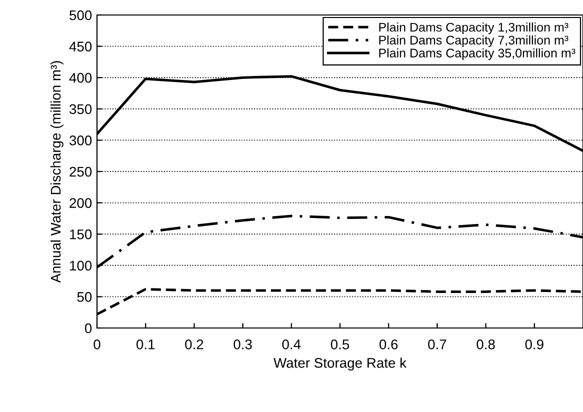 This screenshot has height=412, width=583. Describe the element at coordinates (340, 364) in the screenshot. I see `x-axis-title: Water Storage Rate k` at that location.